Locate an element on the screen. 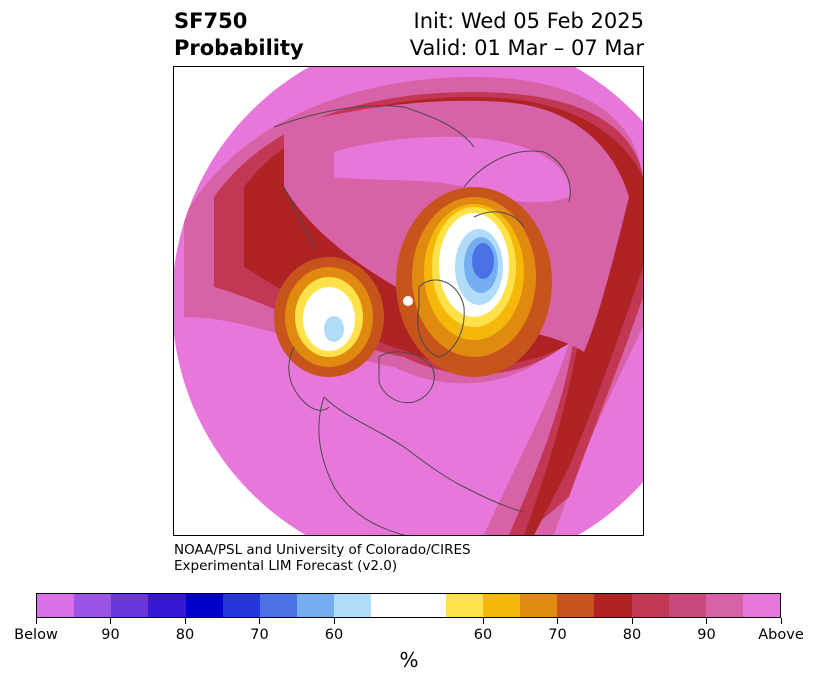 This screenshot has height=686, width=819. chart-title: SF750 Probability is located at coordinates (239, 35).